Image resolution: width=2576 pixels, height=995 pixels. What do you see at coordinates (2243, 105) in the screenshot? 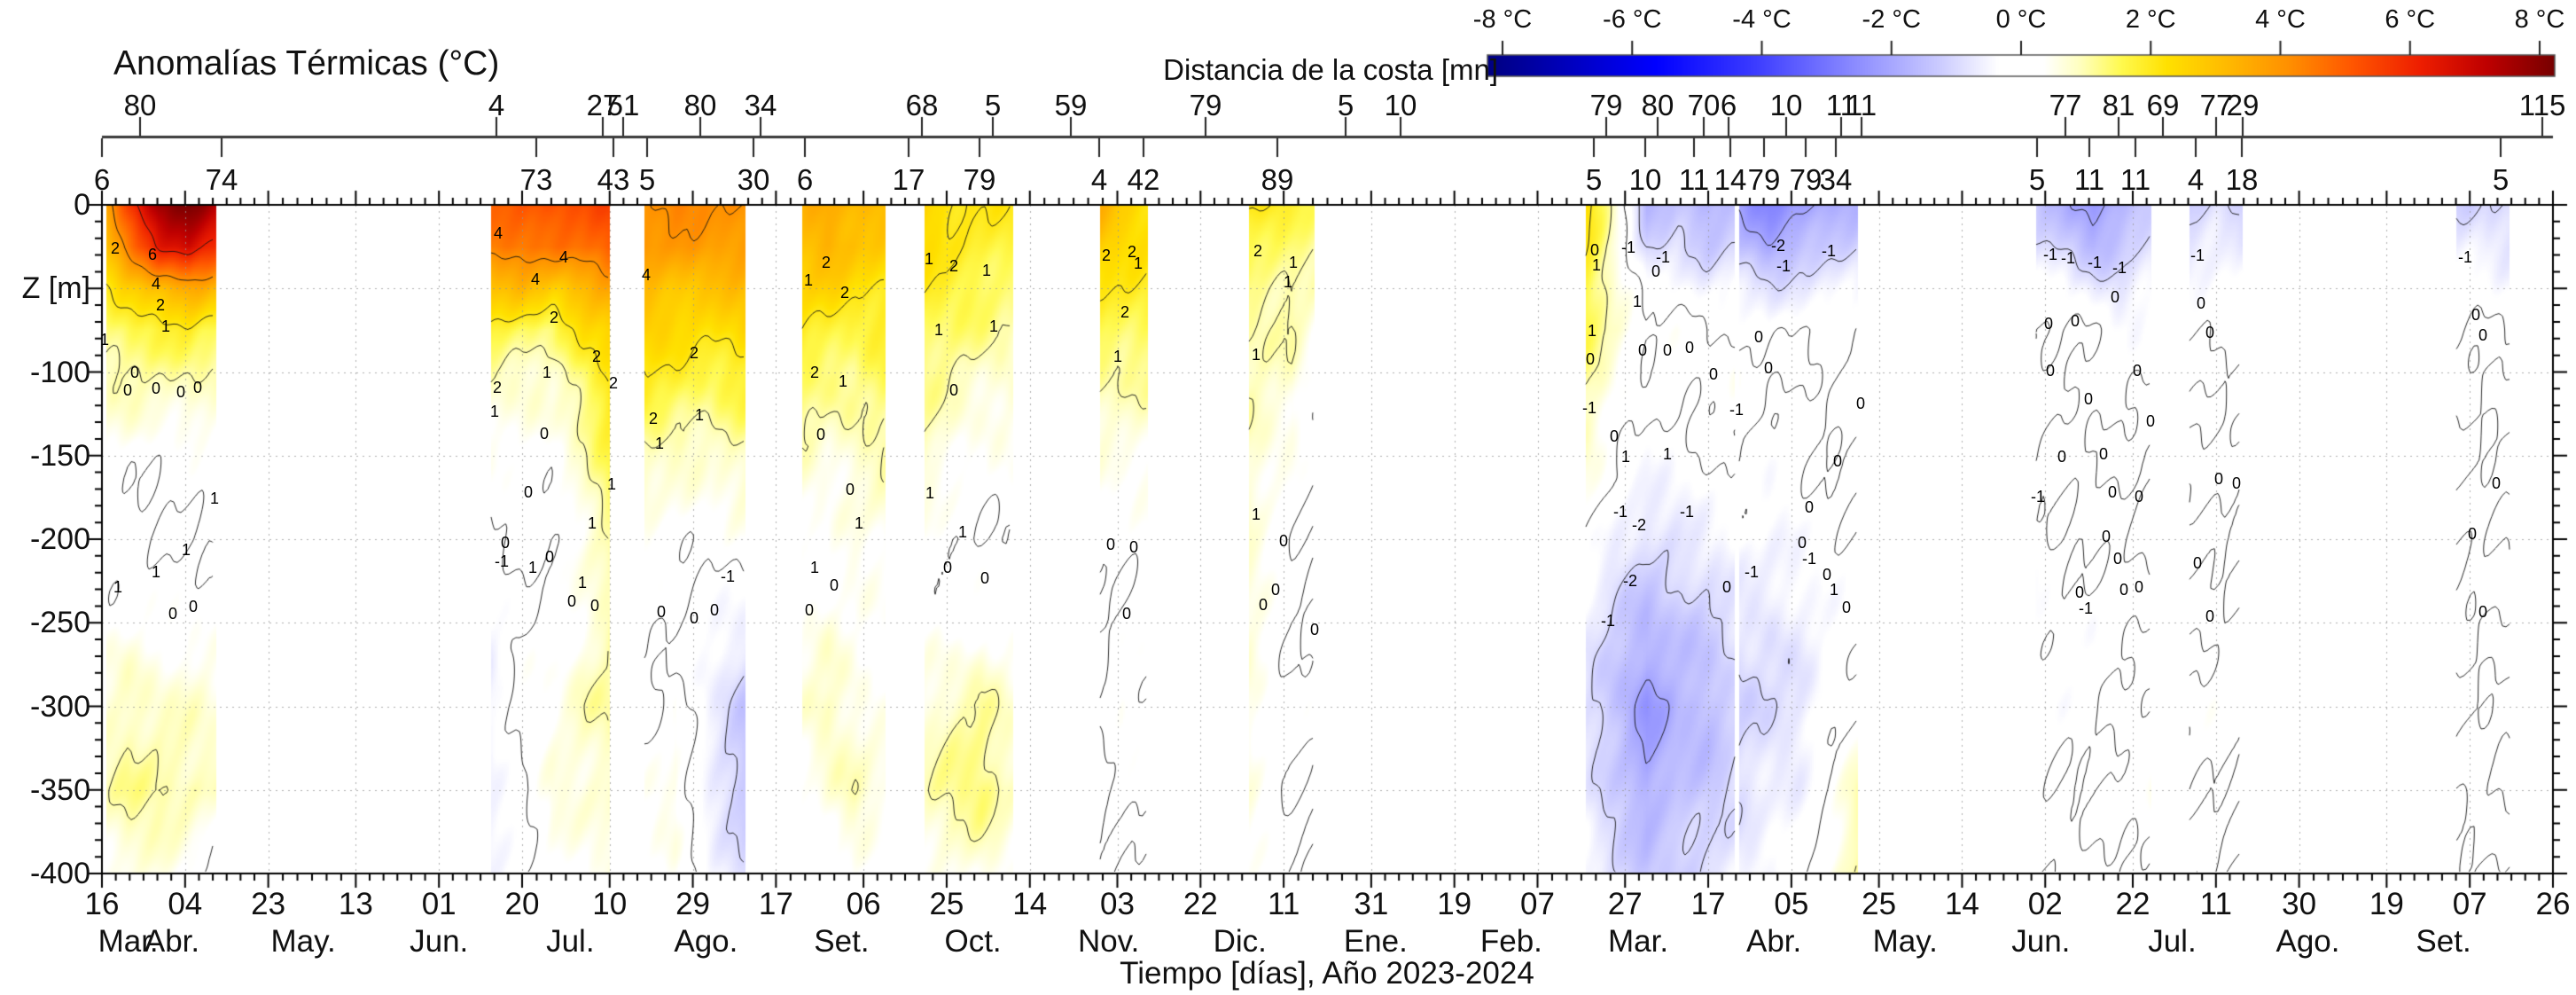
I see `station-distance-label-above: 29` at bounding box center [2243, 105].